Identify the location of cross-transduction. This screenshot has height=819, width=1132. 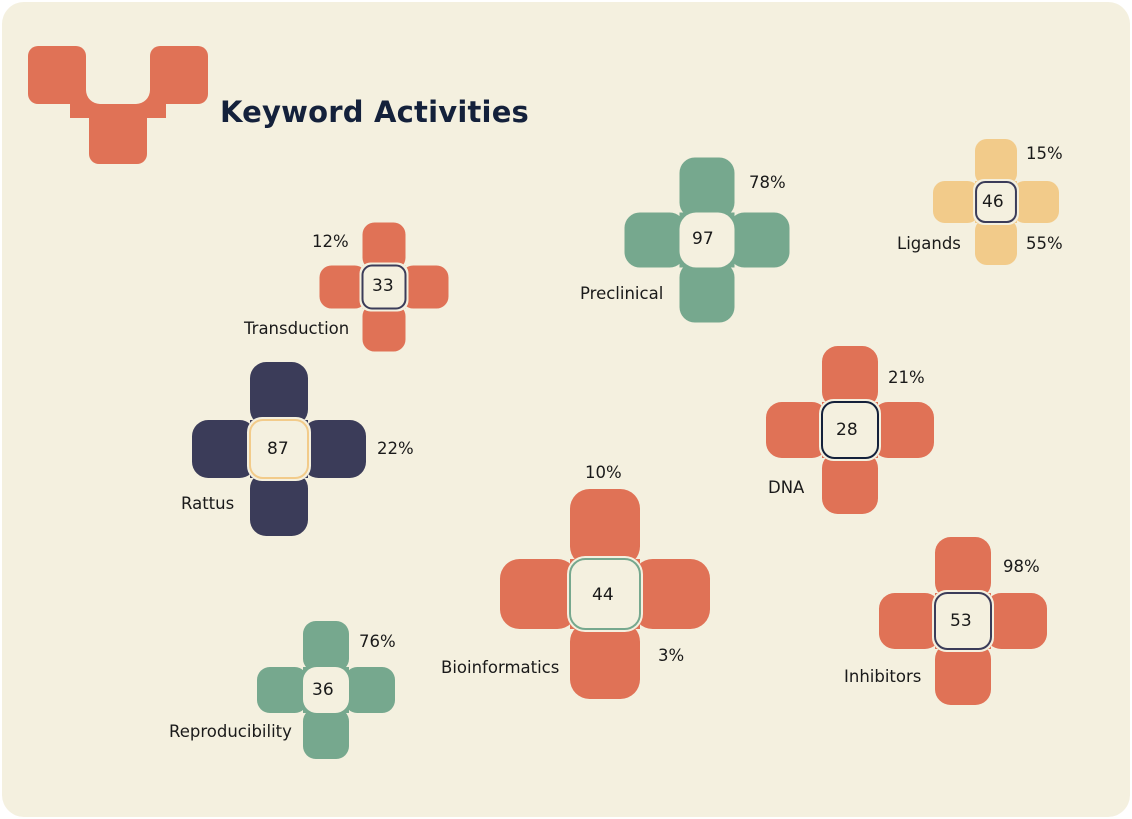
(384, 287).